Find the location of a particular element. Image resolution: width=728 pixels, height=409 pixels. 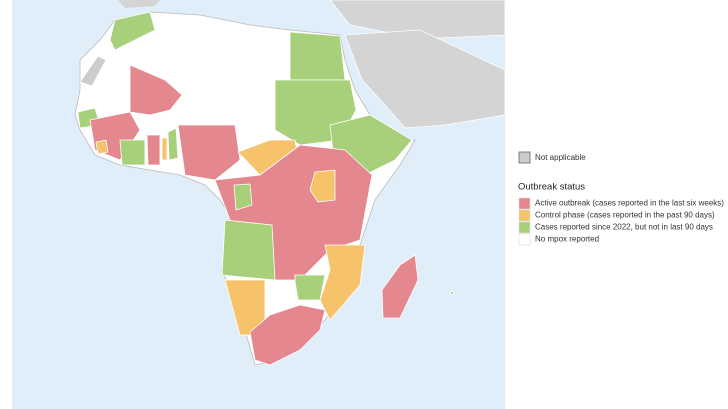

legend-title: Outbreak status is located at coordinates (551, 187).